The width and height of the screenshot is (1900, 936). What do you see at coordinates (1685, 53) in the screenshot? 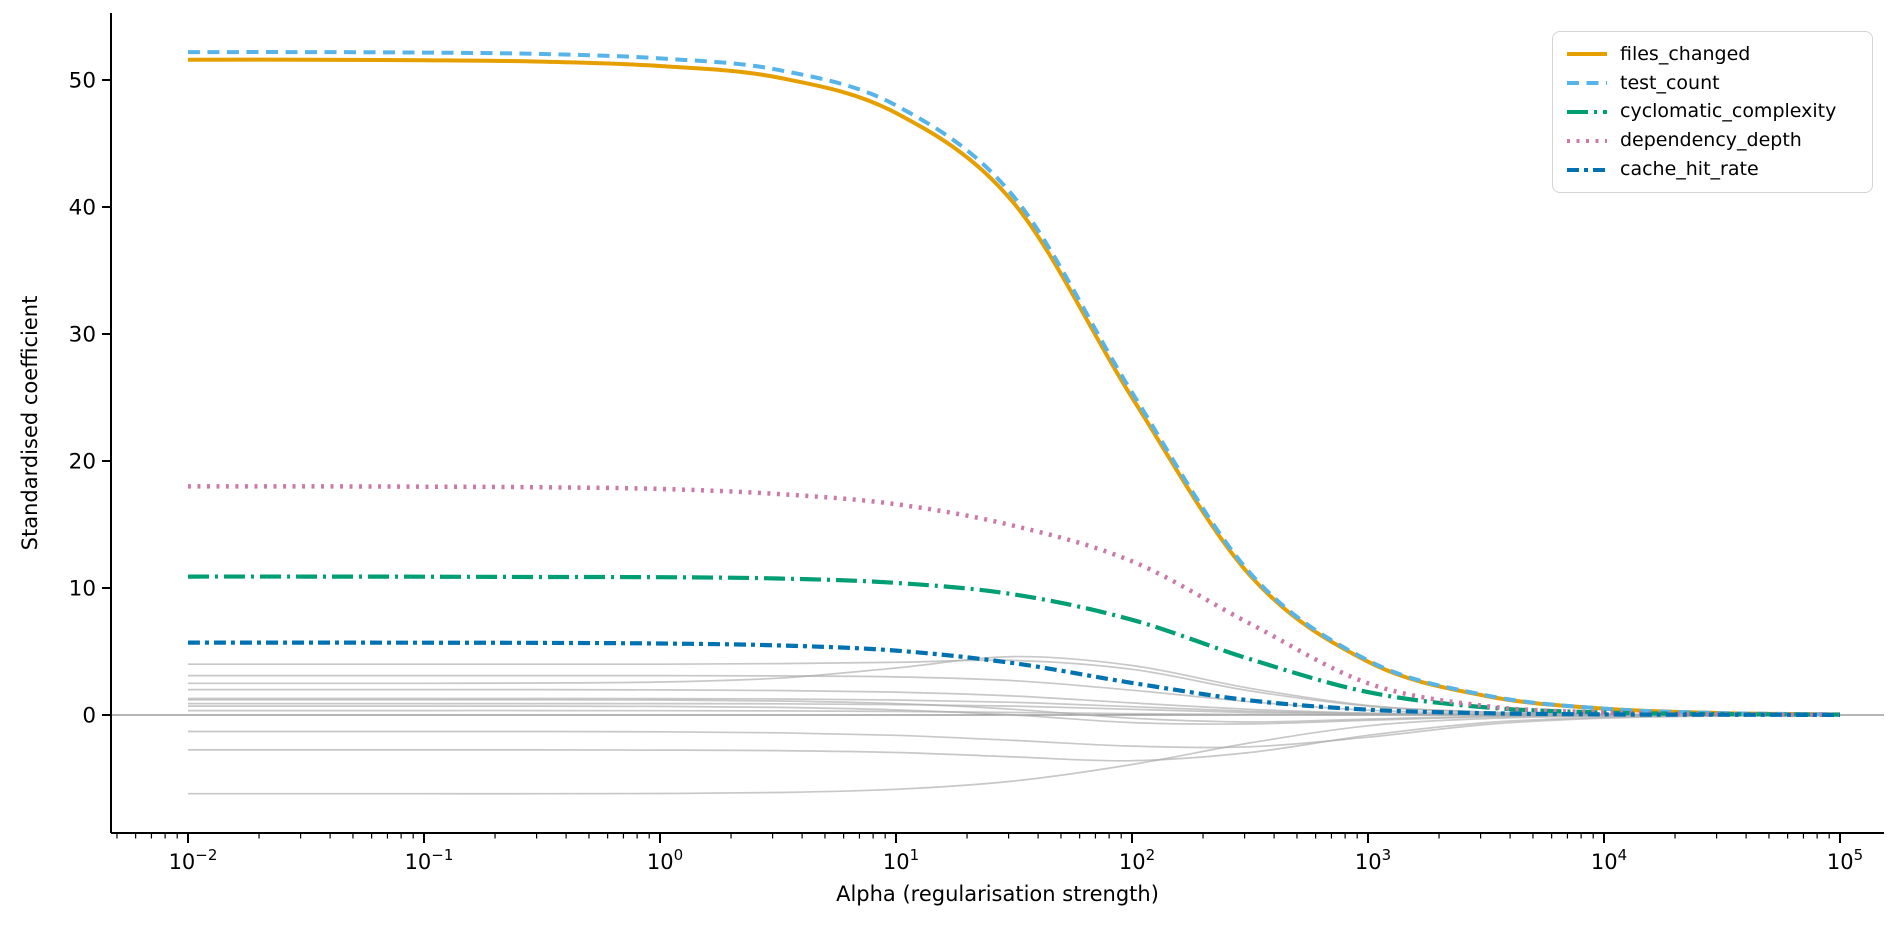
I see `legend-label-files-changed: files_changed` at bounding box center [1685, 53].